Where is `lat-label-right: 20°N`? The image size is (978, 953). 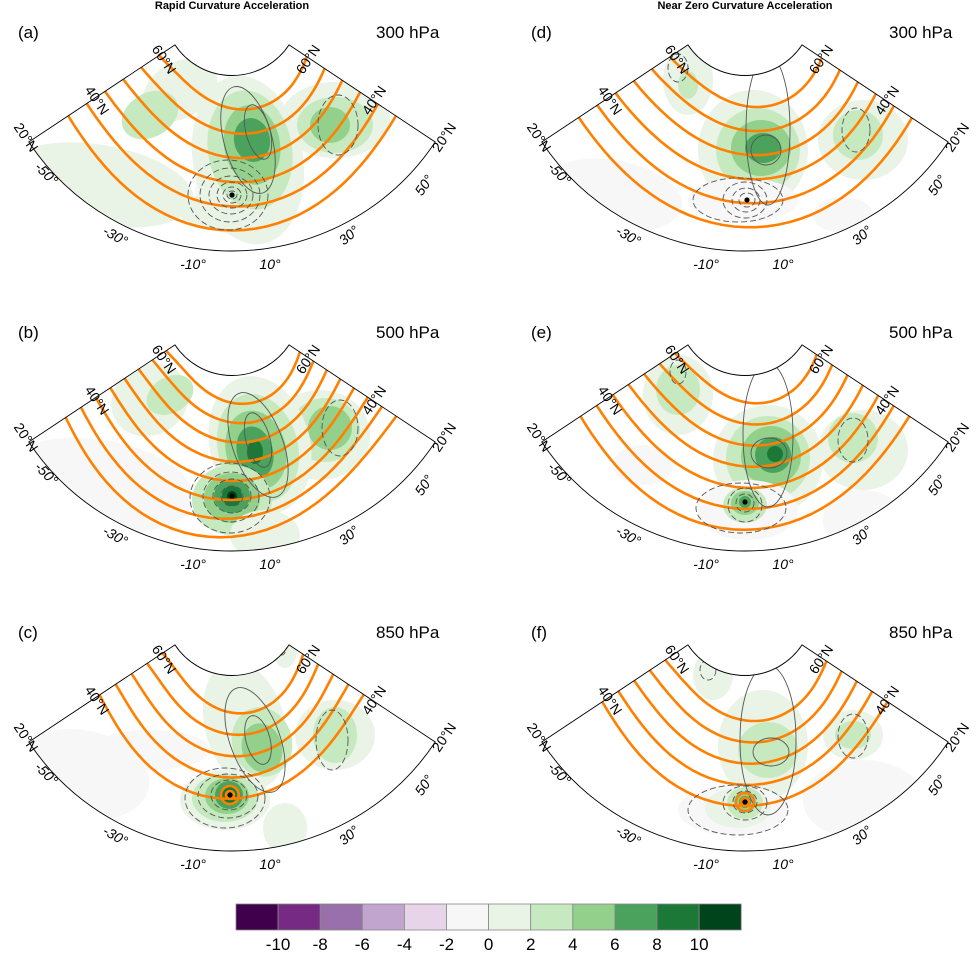
lat-label-right: 20°N is located at coordinates (443, 737).